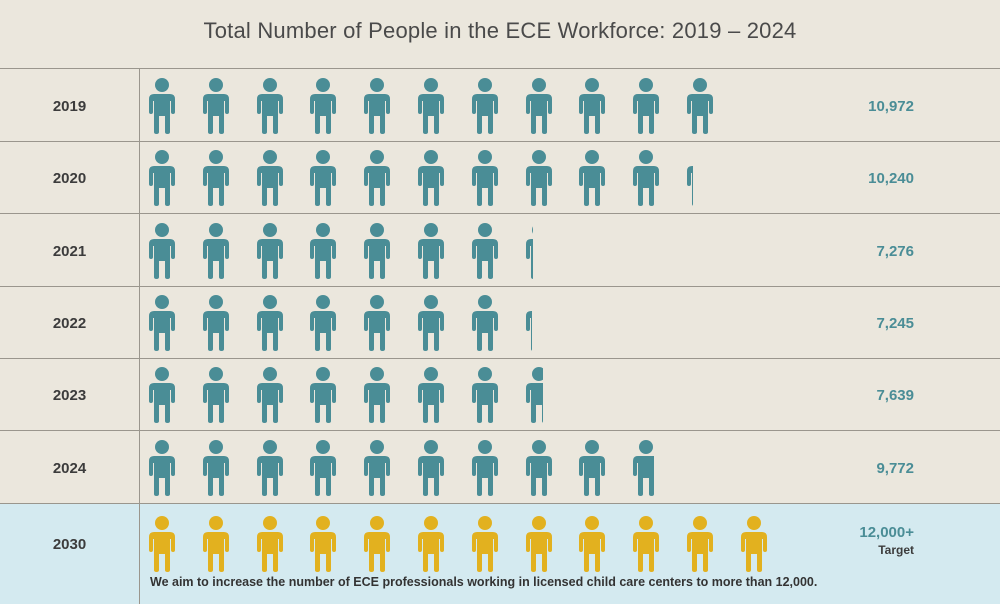 The height and width of the screenshot is (604, 1000). Describe the element at coordinates (895, 323) in the screenshot. I see `value-label: 7,245` at that location.